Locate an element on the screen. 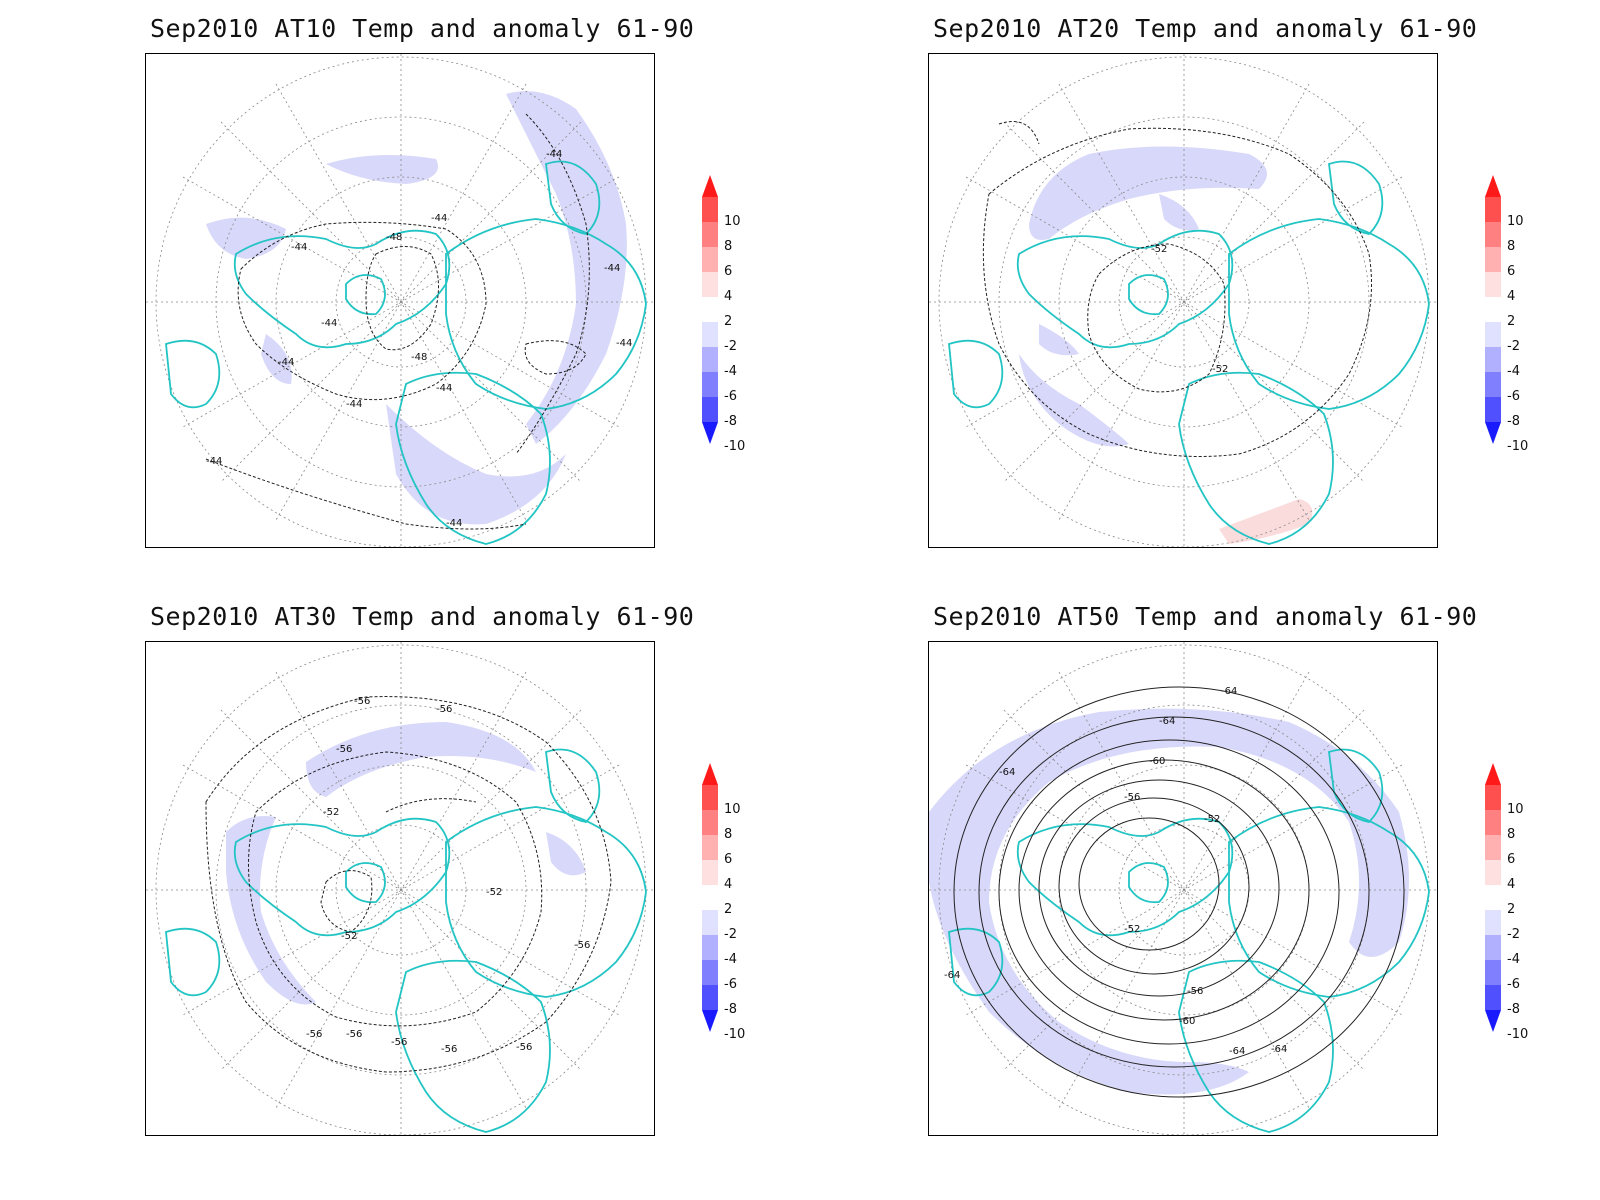  anomaly-fill is located at coordinates (1143, 296).